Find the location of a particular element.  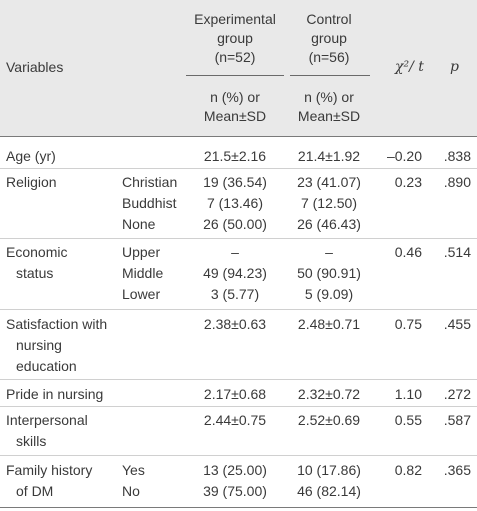

row-interpersonal-ctl: 2.52±0.69 is located at coordinates (329, 420).